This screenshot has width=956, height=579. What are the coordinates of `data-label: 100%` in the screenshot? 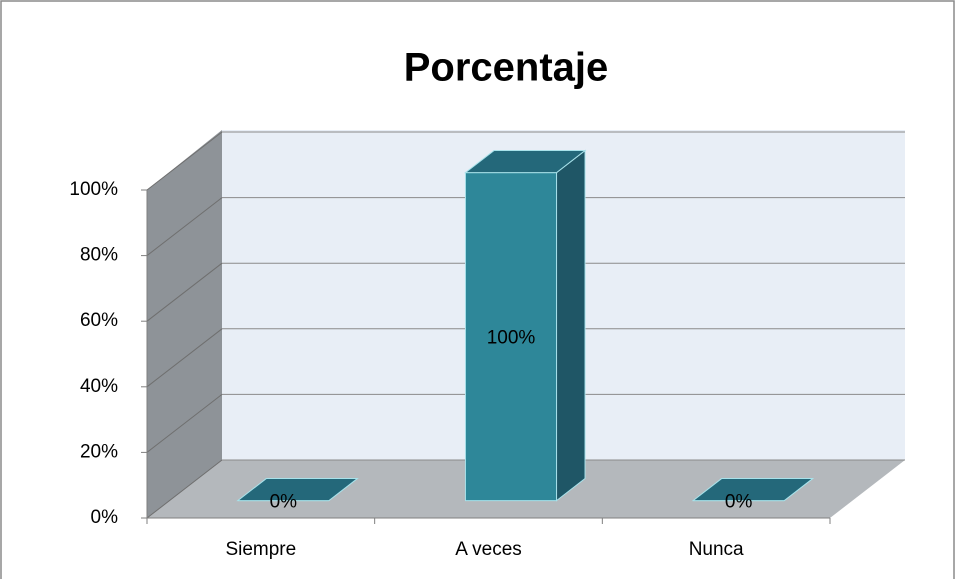 It's located at (511, 338).